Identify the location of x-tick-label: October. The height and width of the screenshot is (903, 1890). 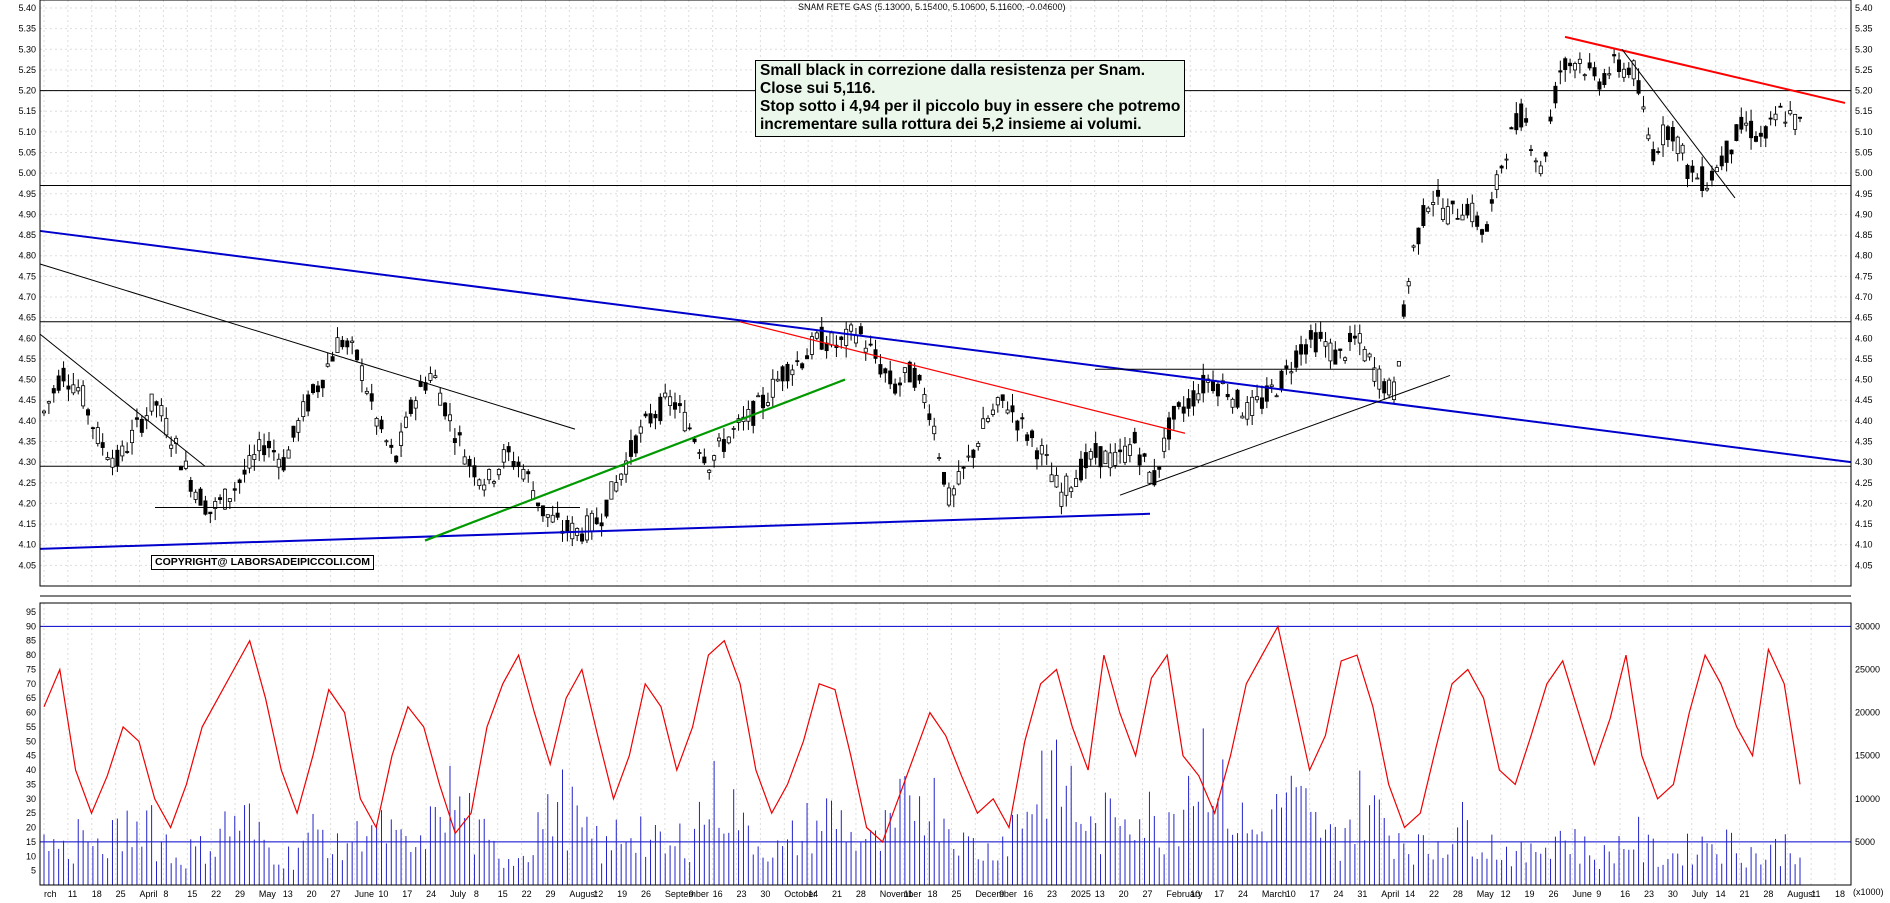
(800, 894).